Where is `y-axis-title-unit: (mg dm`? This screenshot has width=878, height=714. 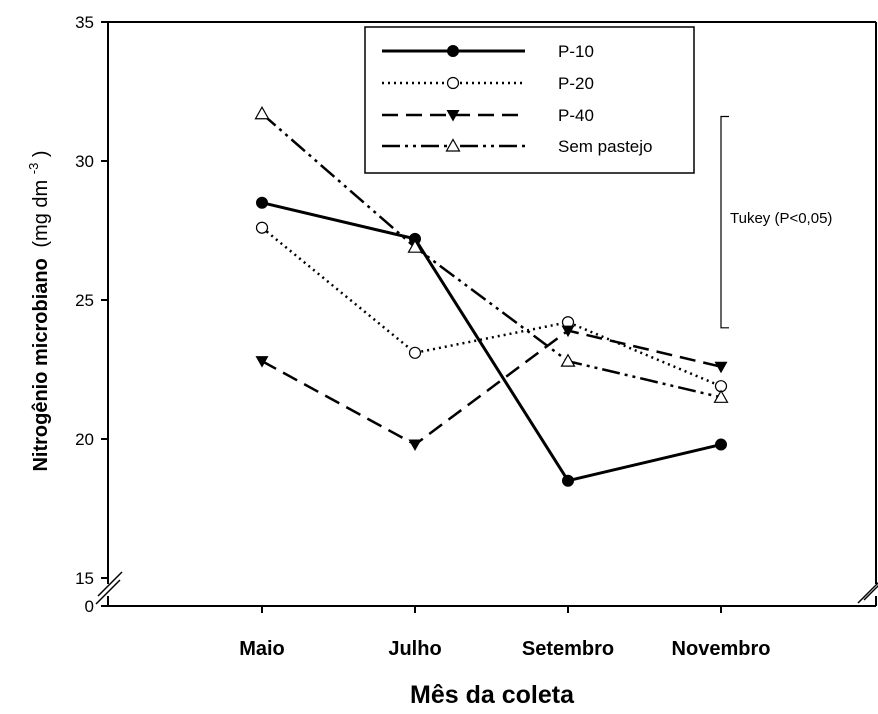 y-axis-title-unit: (mg dm is located at coordinates (41, 214).